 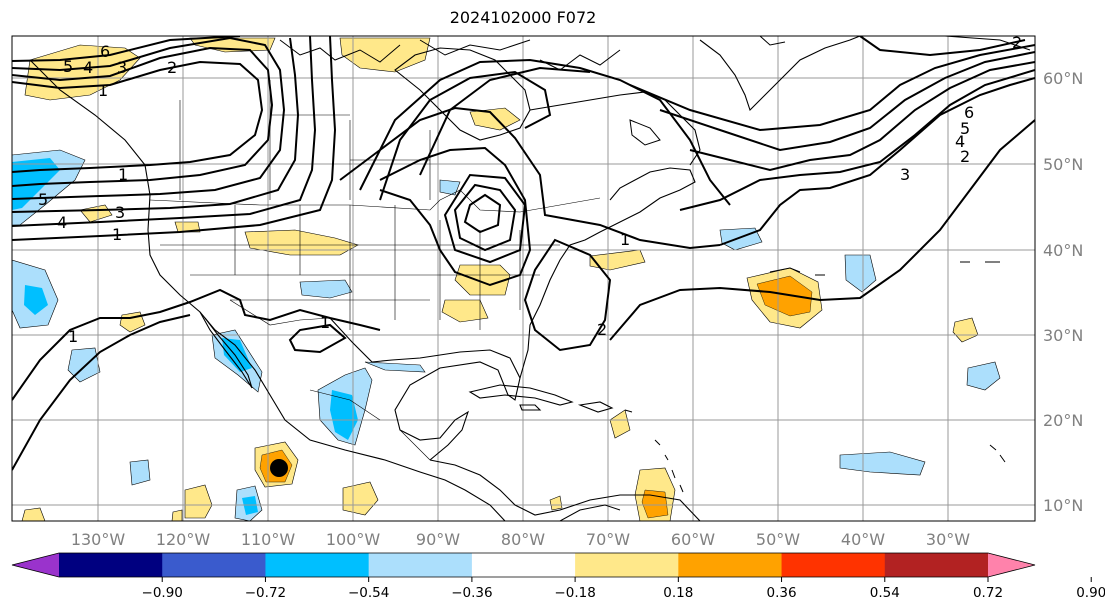 What do you see at coordinates (35, 565) in the screenshot?
I see `colorbar-extend-left` at bounding box center [35, 565].